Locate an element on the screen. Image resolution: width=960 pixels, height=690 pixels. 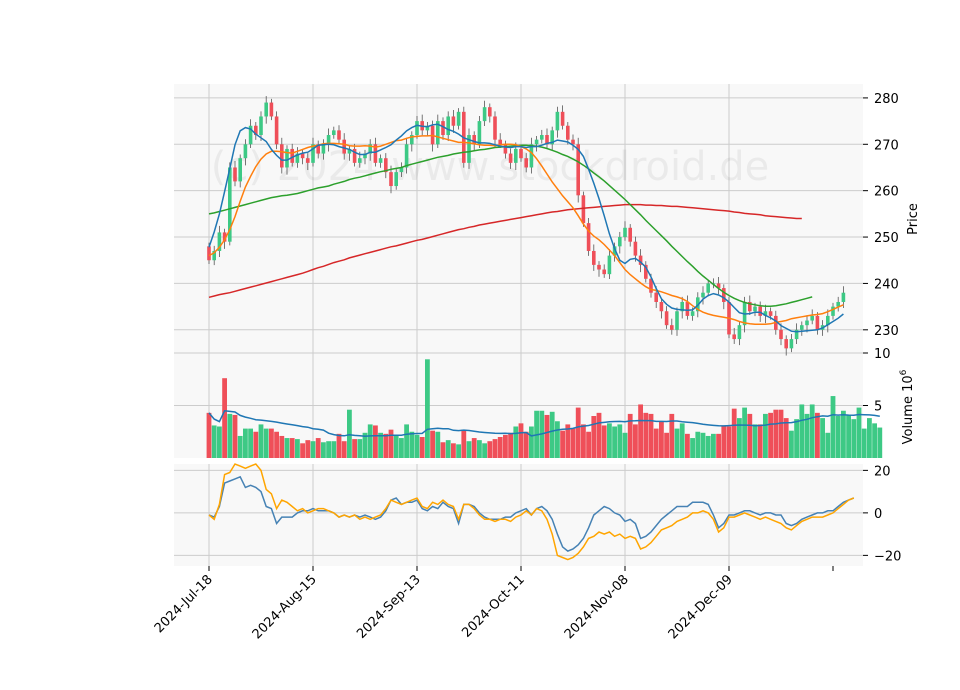
price-tick-label: 270 is located at coordinates (886, 145).